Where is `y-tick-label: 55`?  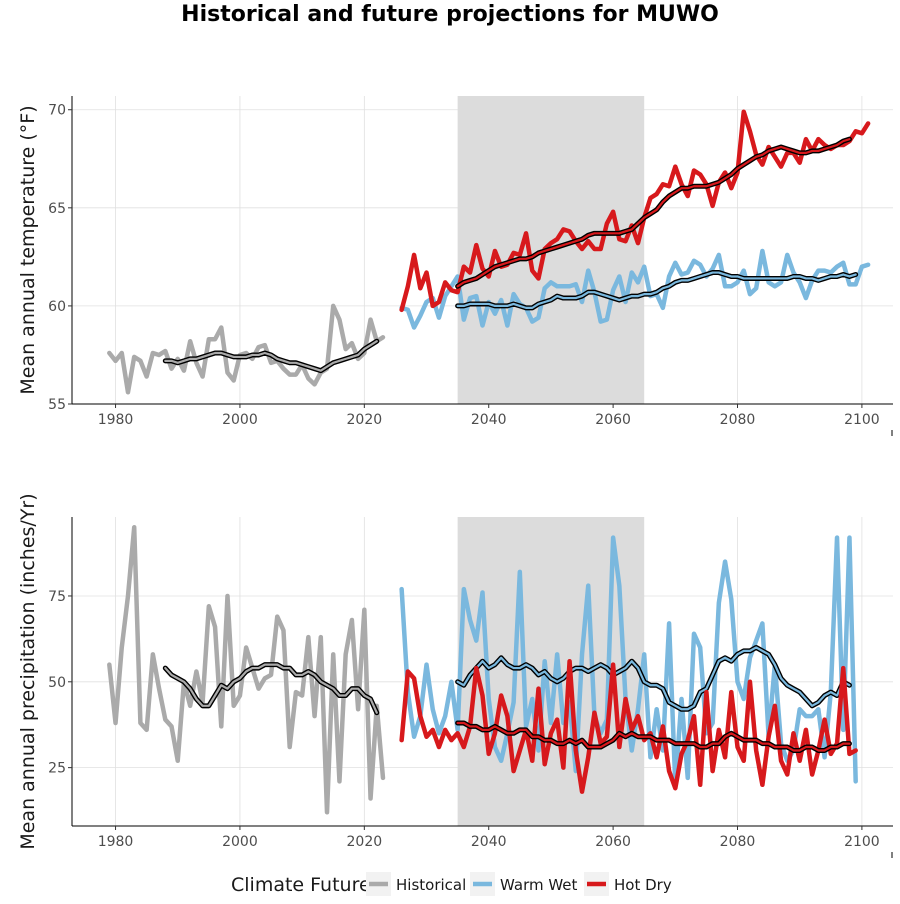 y-tick-label: 55 is located at coordinates (57, 405).